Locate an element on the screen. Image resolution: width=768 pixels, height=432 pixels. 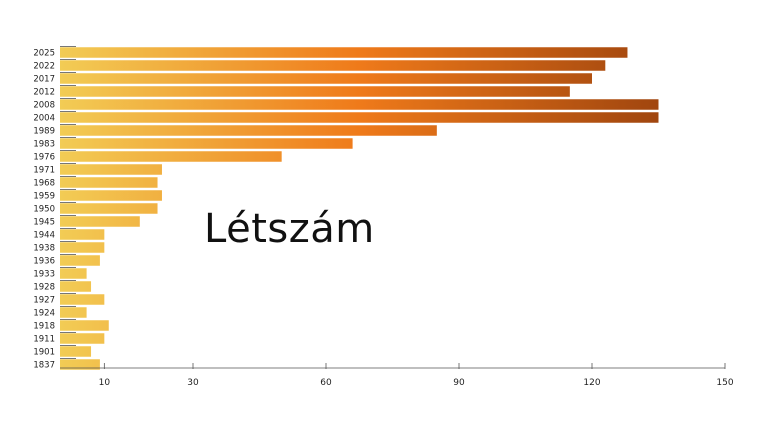
bar-1927 is located at coordinates (82, 299).